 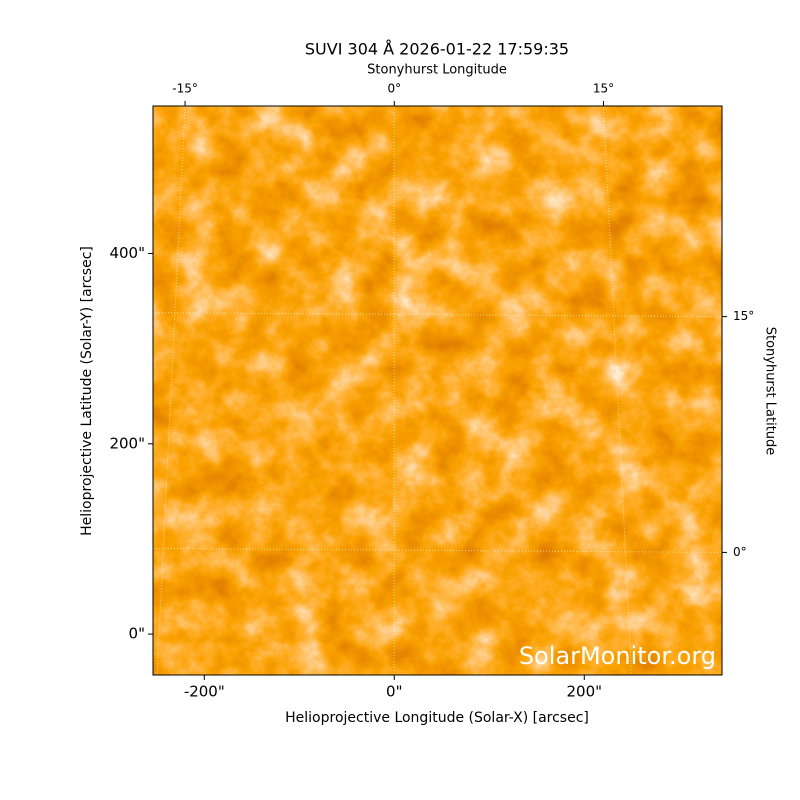 What do you see at coordinates (584, 692) in the screenshot?
I see `x-tick-label: 200"` at bounding box center [584, 692].